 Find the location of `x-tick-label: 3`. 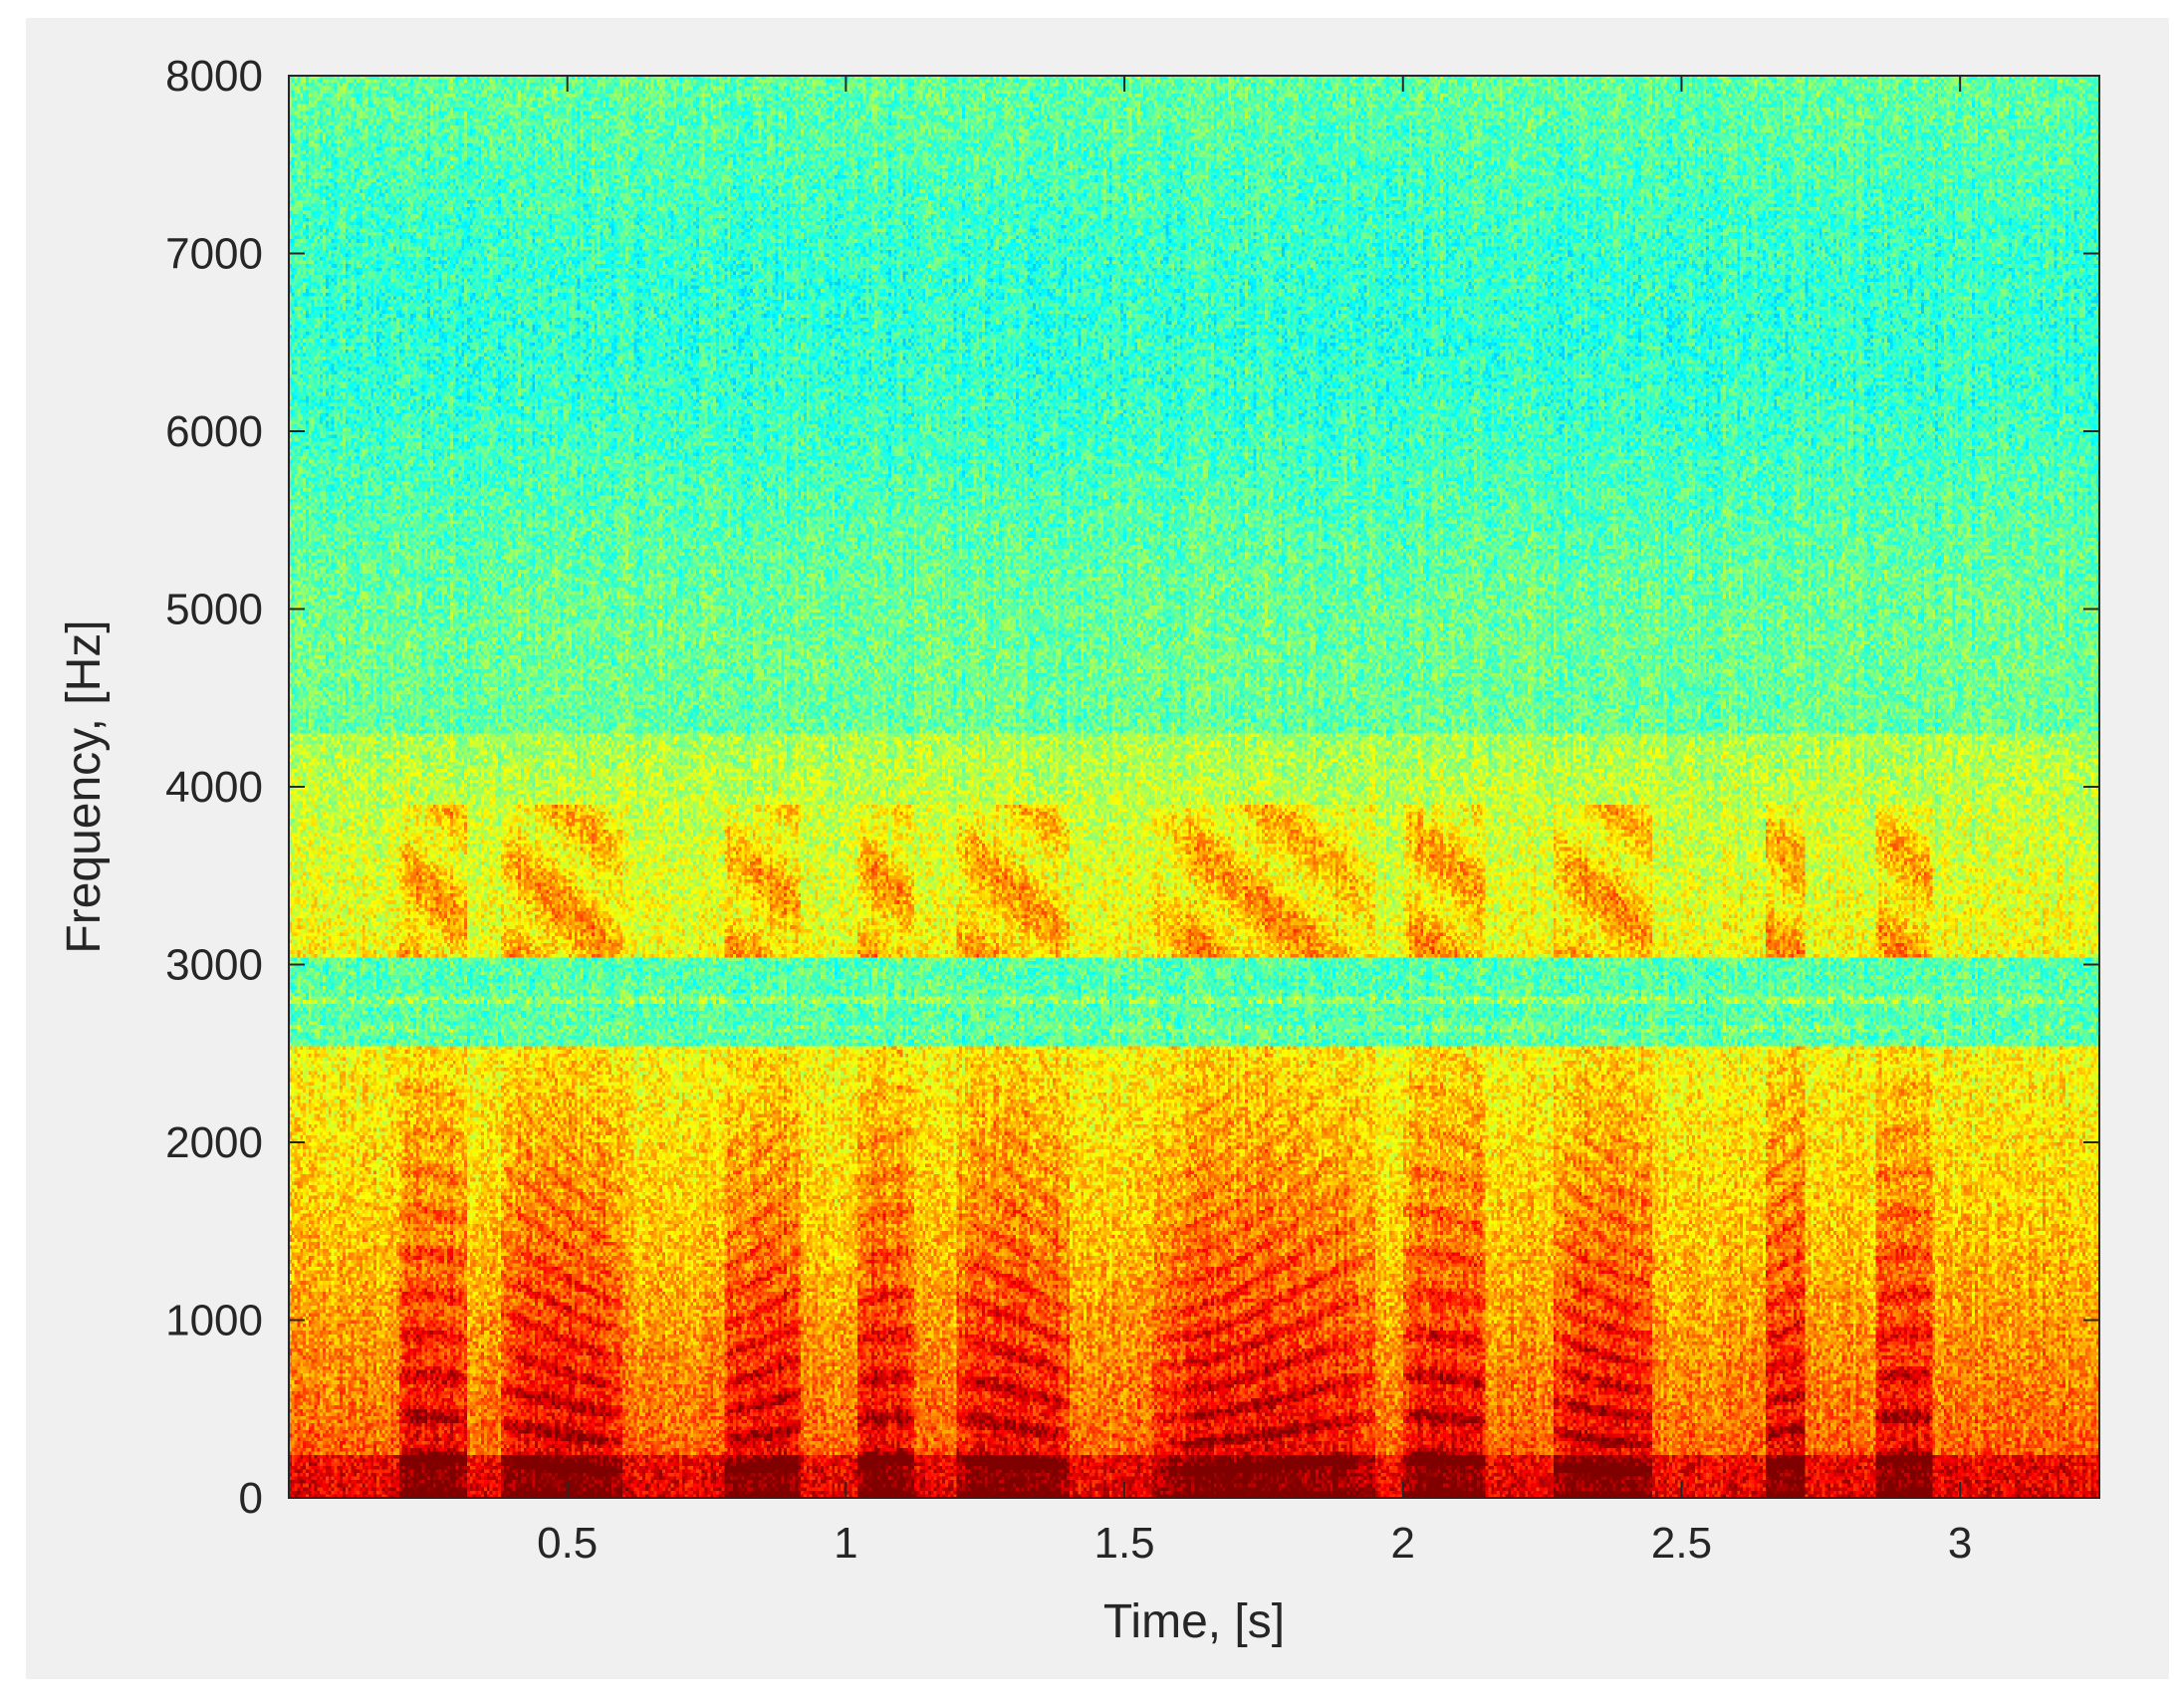

x-tick-label: 3 is located at coordinates (1960, 1543).